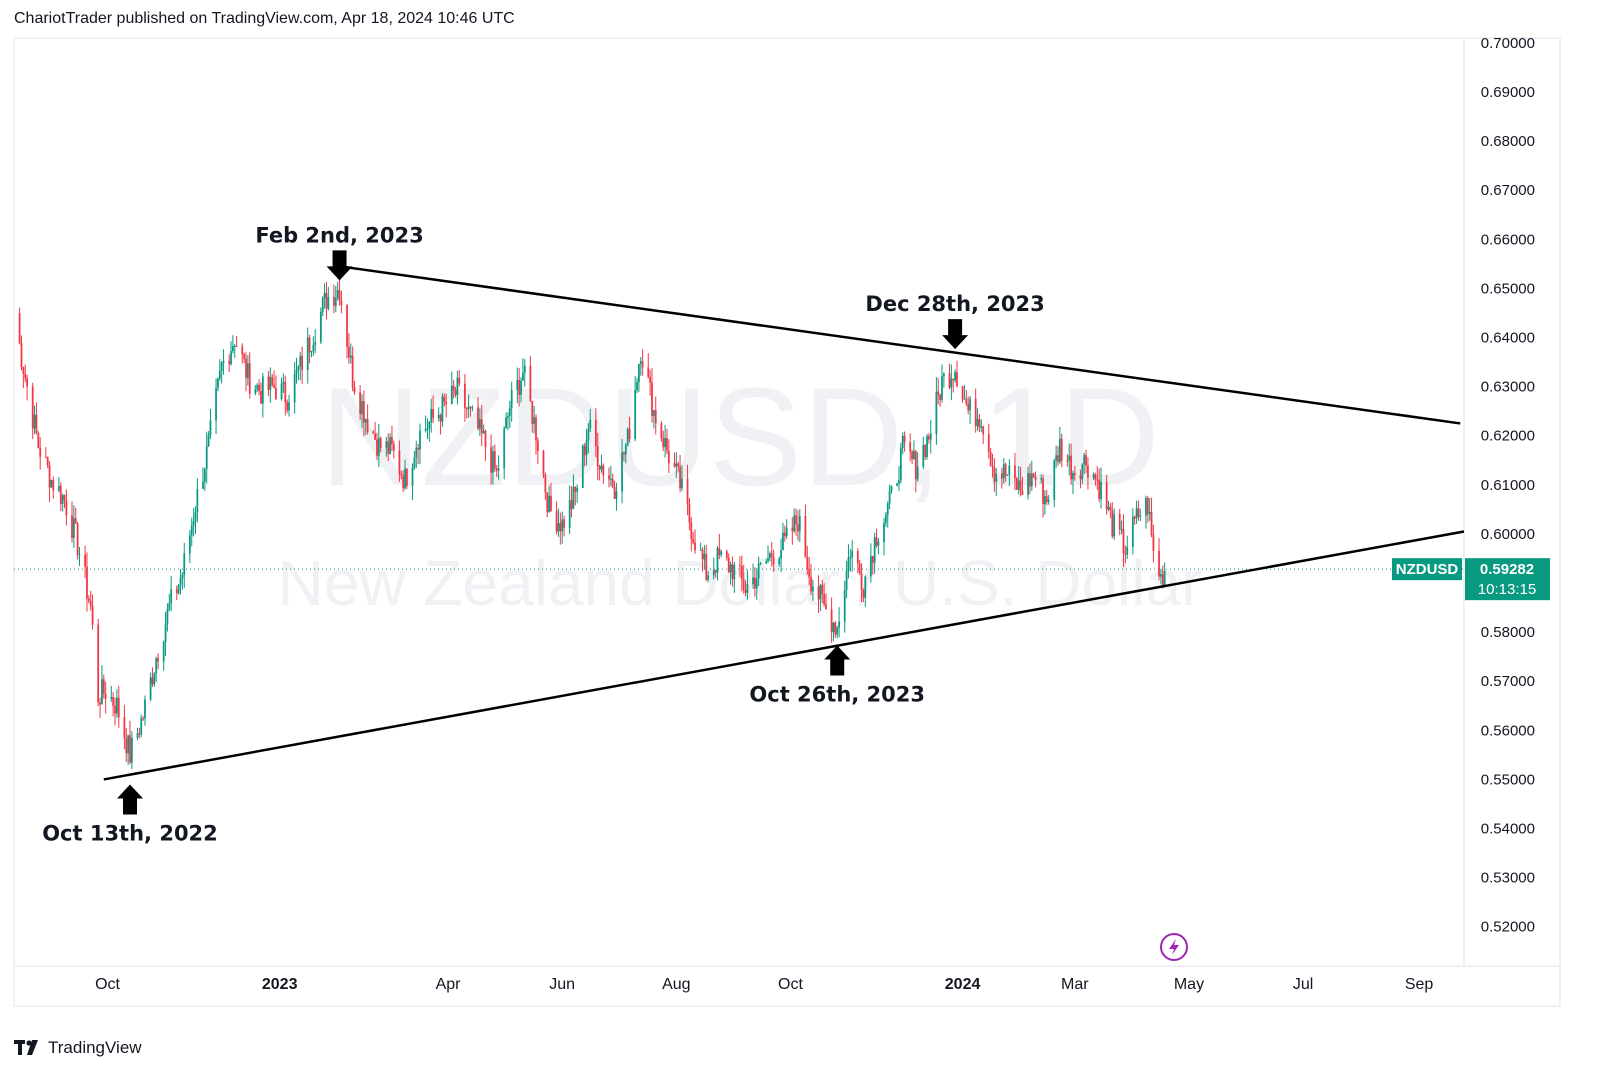  I want to click on y-tick-label: 0.54000, so click(1508, 829).